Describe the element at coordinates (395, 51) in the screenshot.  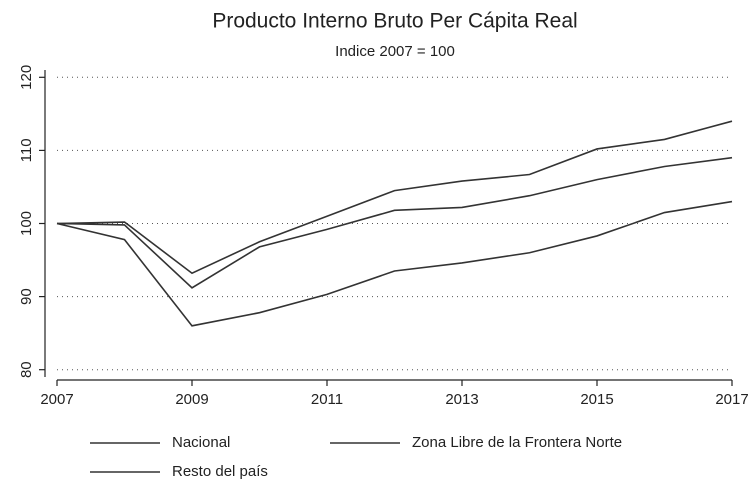
I see `chart-subtitle: Indice 2007 = 100` at that location.